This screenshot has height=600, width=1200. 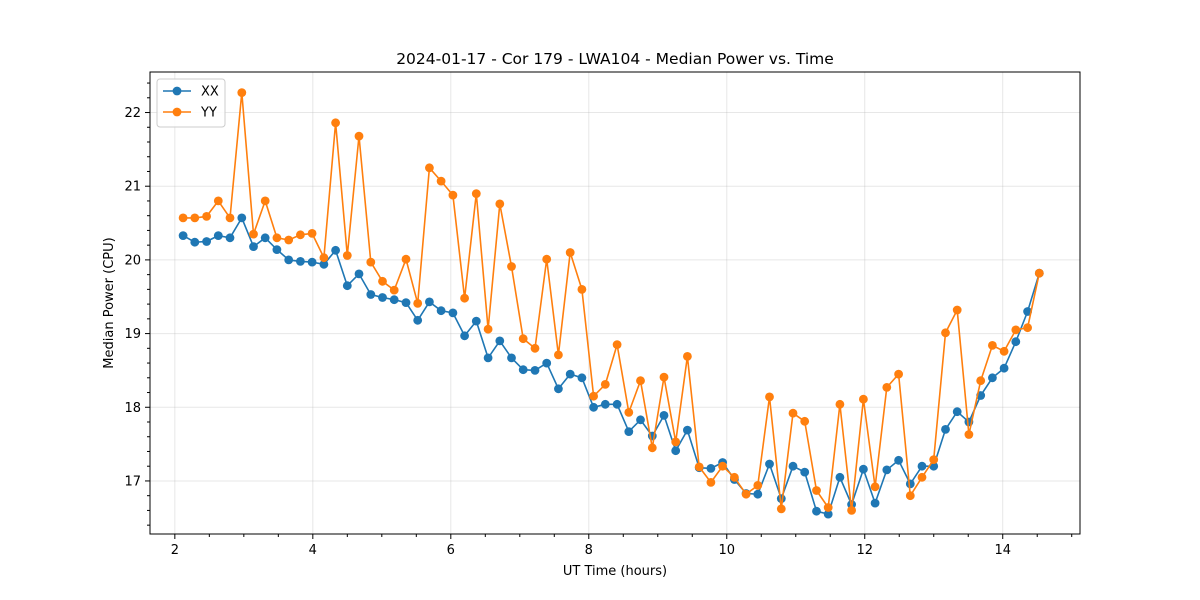 What do you see at coordinates (210, 92) in the screenshot?
I see `legend-xx-label: XX` at bounding box center [210, 92].